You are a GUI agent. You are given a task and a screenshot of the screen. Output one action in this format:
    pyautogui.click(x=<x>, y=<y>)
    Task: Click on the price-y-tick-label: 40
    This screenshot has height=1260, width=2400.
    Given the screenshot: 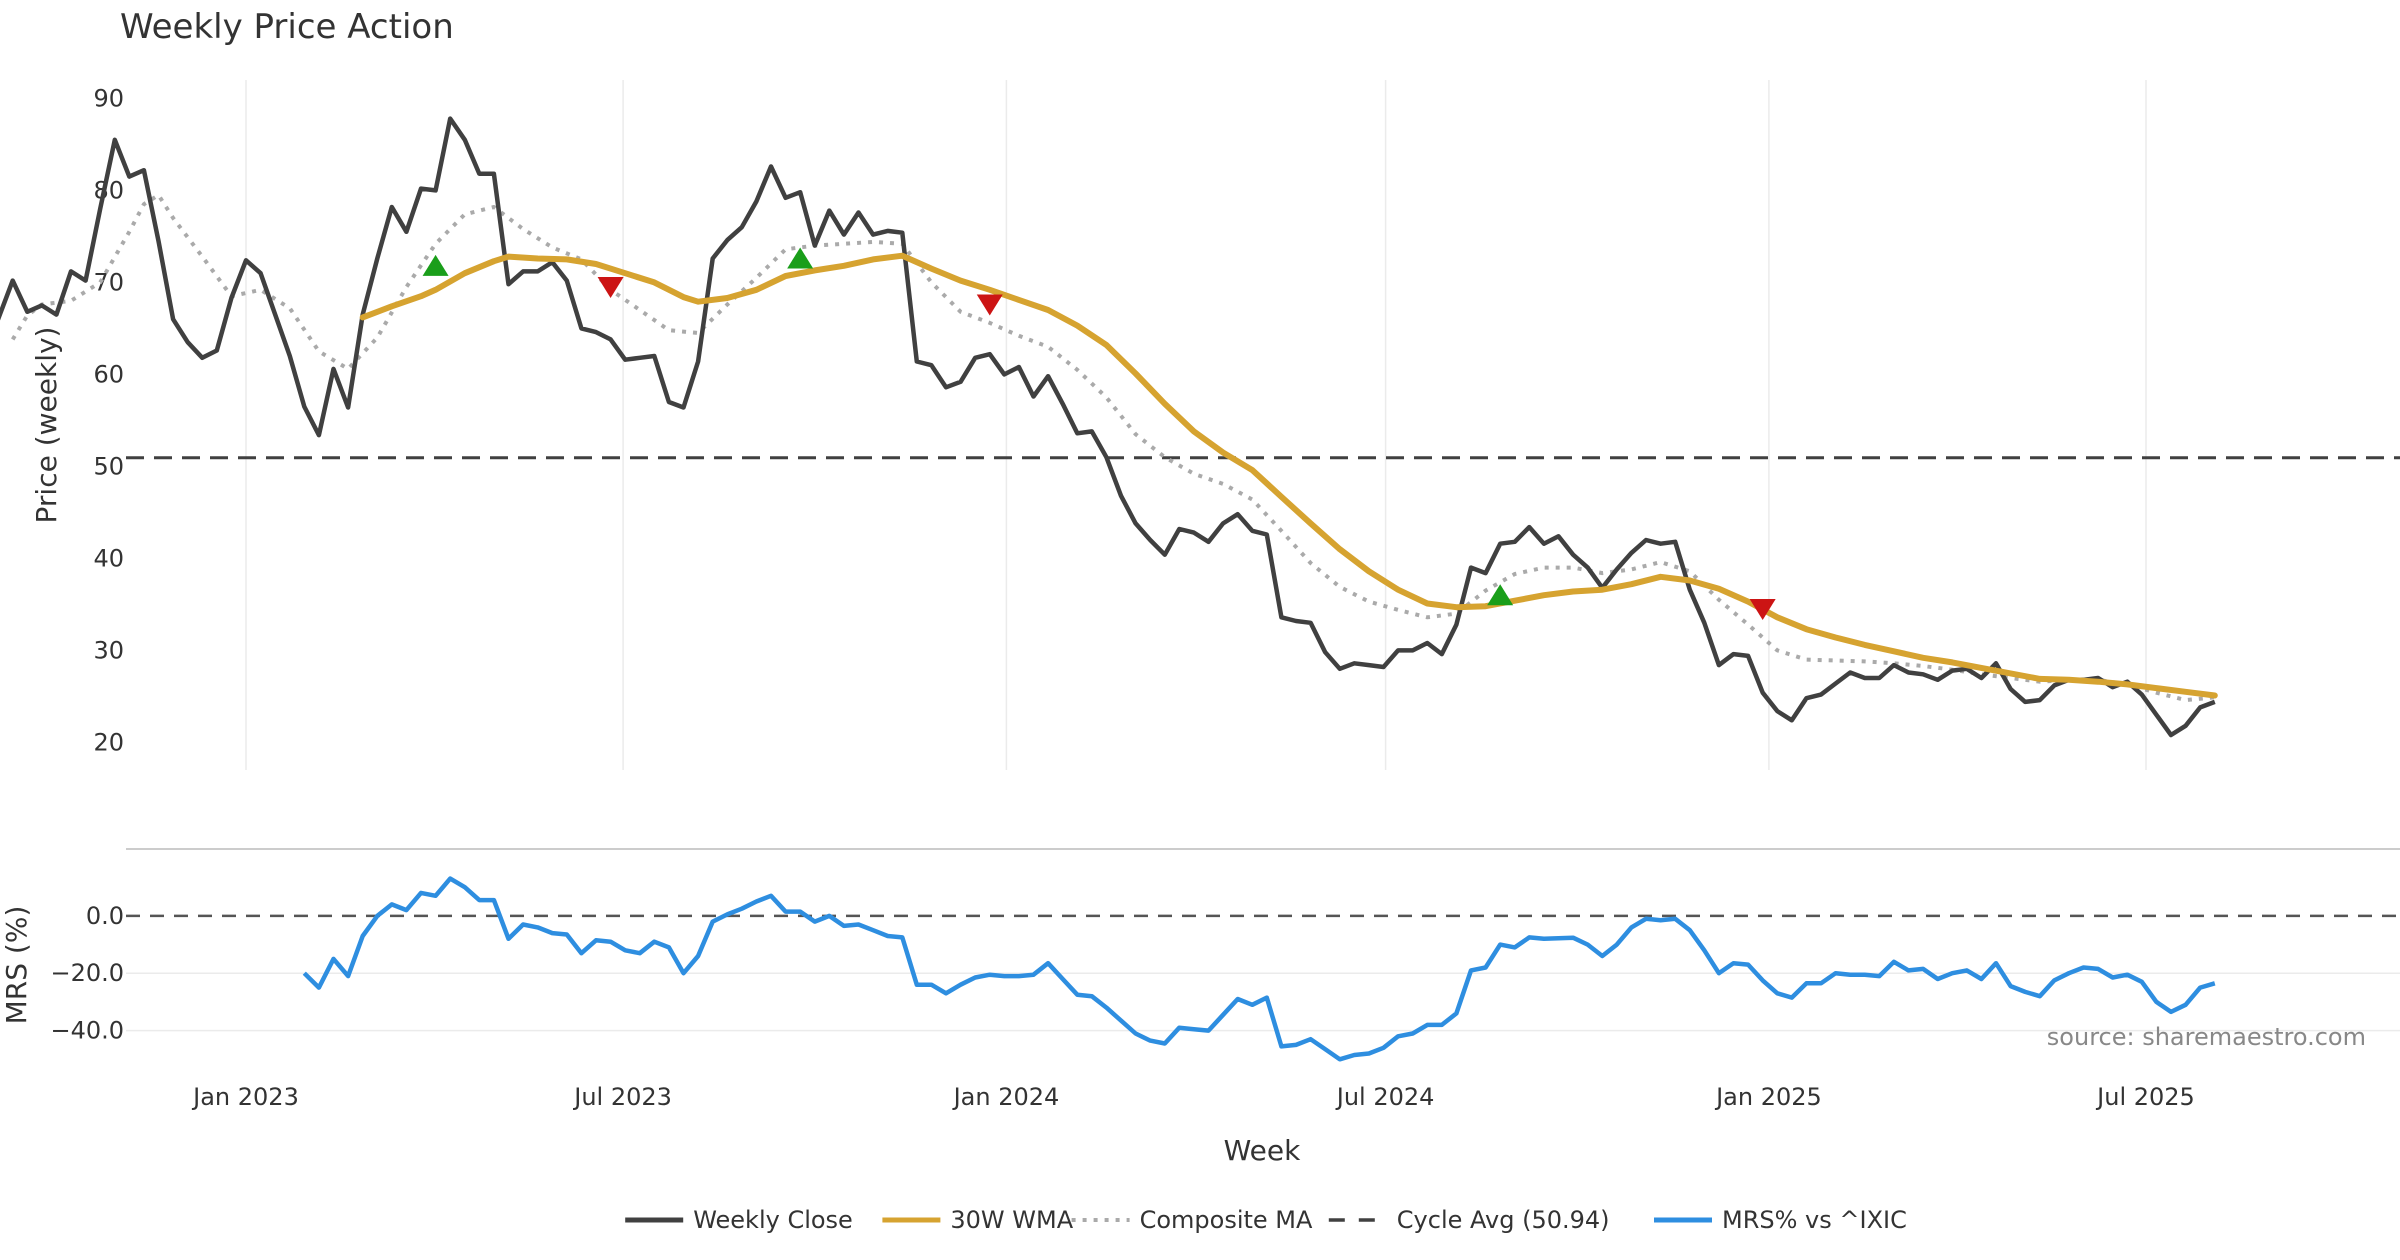 What is the action you would take?
    pyautogui.click(x=108, y=558)
    